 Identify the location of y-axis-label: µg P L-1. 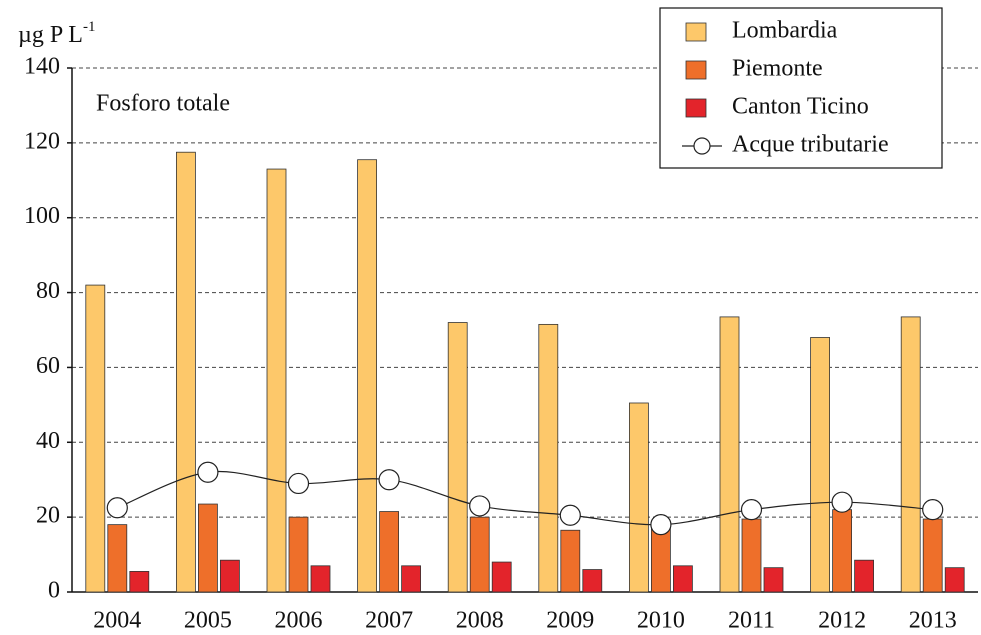
(56, 33).